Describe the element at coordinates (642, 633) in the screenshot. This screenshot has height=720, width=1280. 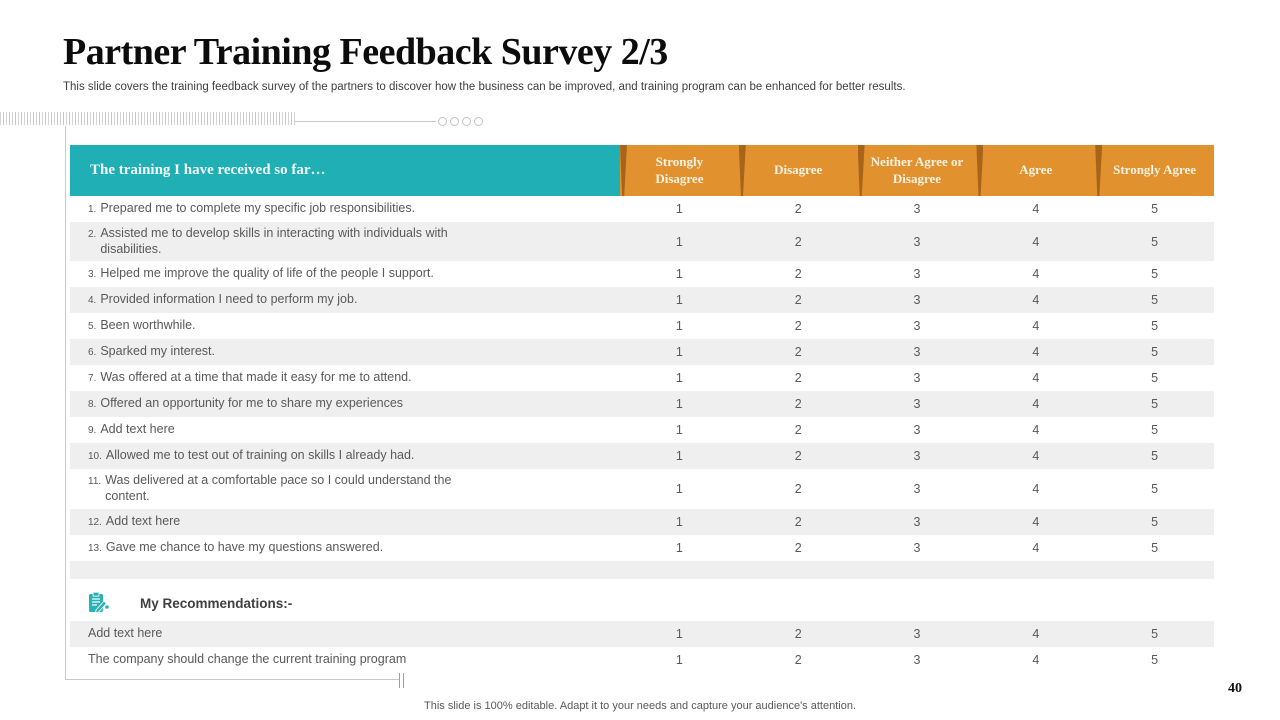
I see `recommendation-row: Add text here 1 2 3 4 5` at that location.